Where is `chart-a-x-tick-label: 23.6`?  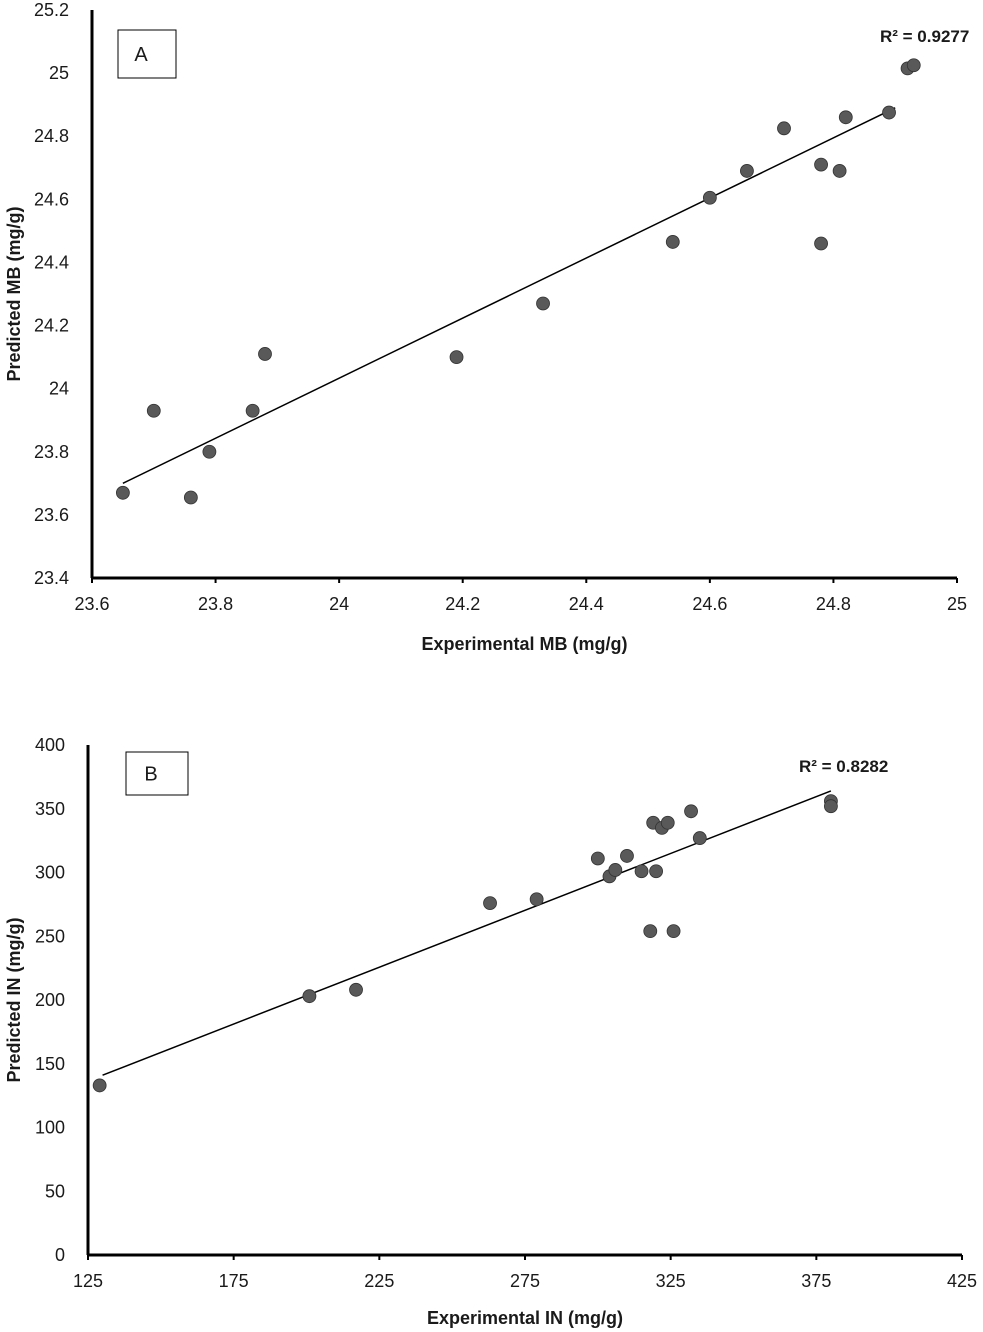 chart-a-x-tick-label: 23.6 is located at coordinates (91, 604).